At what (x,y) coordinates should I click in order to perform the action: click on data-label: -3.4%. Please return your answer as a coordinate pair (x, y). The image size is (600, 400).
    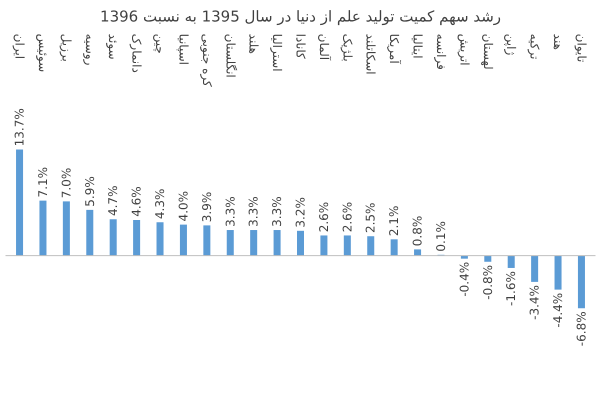
    Looking at the image, I should click on (535, 302).